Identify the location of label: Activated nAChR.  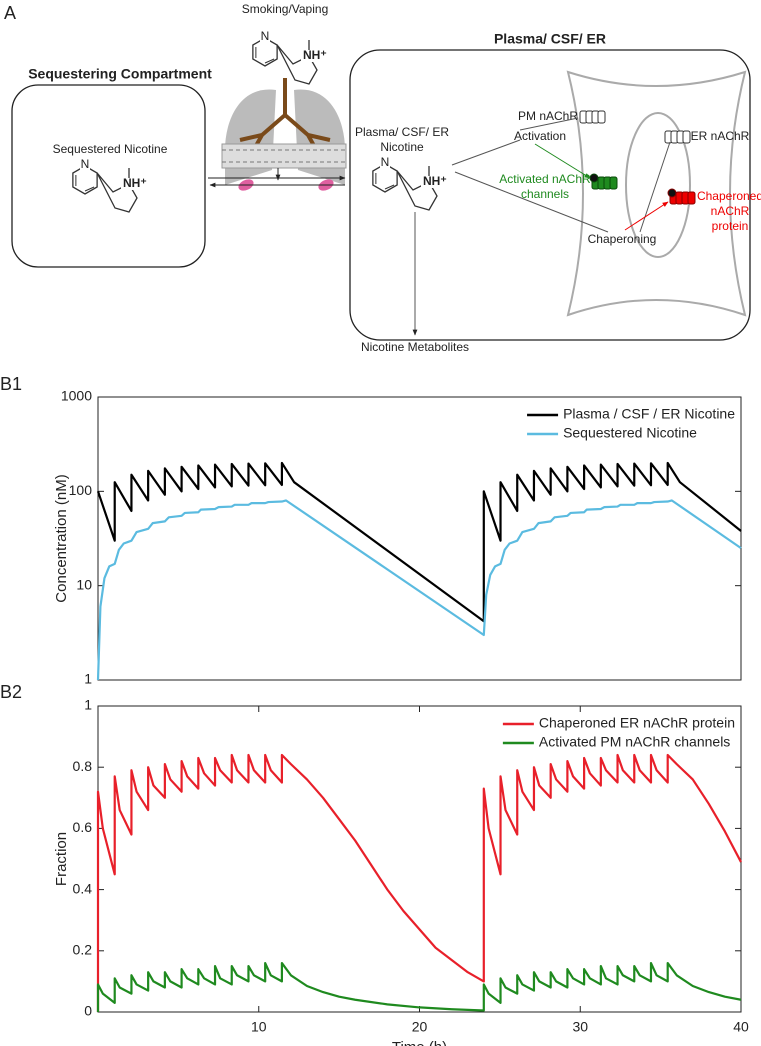
(545, 179).